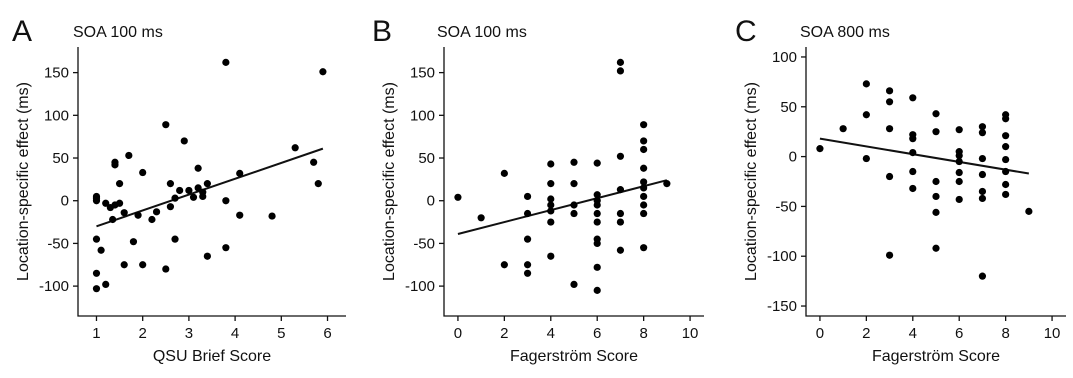 This screenshot has width=1073, height=378. What do you see at coordinates (782, 306) in the screenshot?
I see `y-tick-label: -150` at bounding box center [782, 306].